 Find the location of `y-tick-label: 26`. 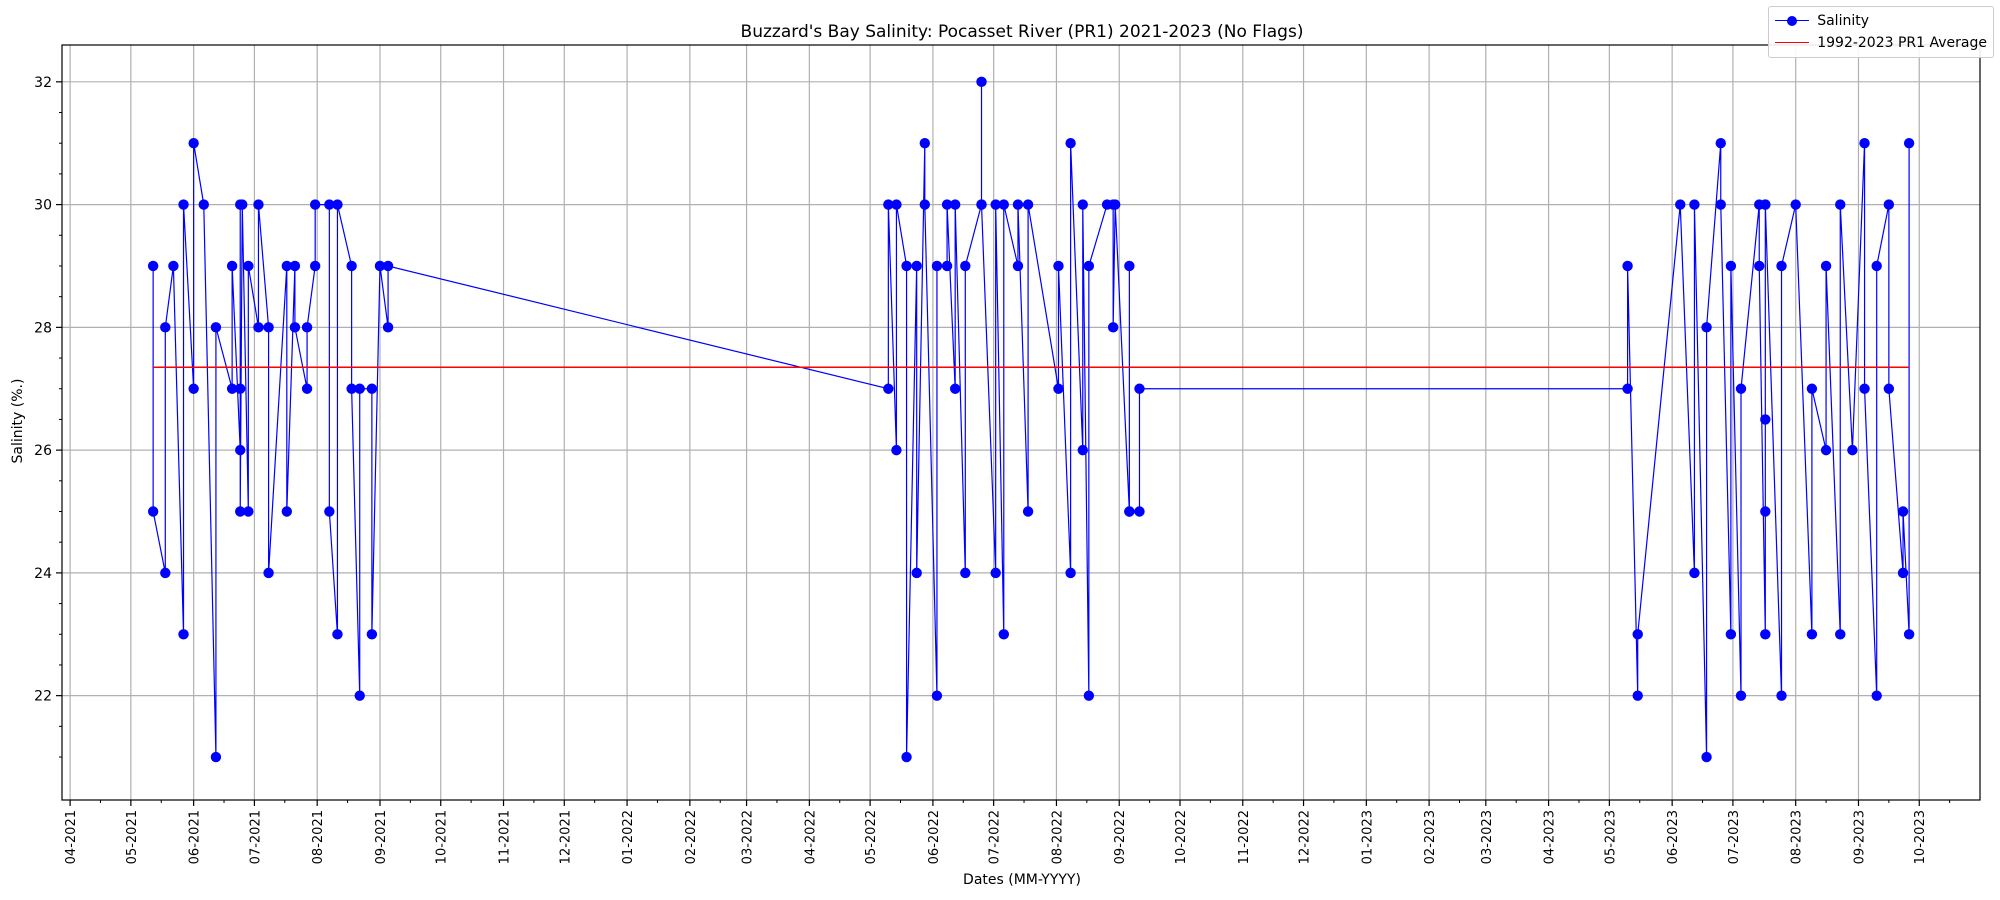

y-tick-label: 26 is located at coordinates (43, 451).